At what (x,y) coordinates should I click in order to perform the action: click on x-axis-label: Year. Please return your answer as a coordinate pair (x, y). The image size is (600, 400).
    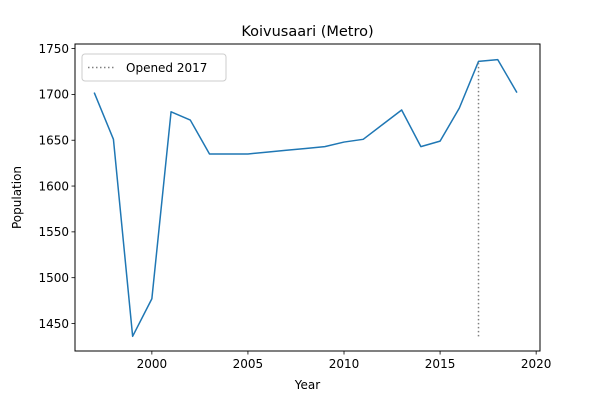
    Looking at the image, I should click on (307, 385).